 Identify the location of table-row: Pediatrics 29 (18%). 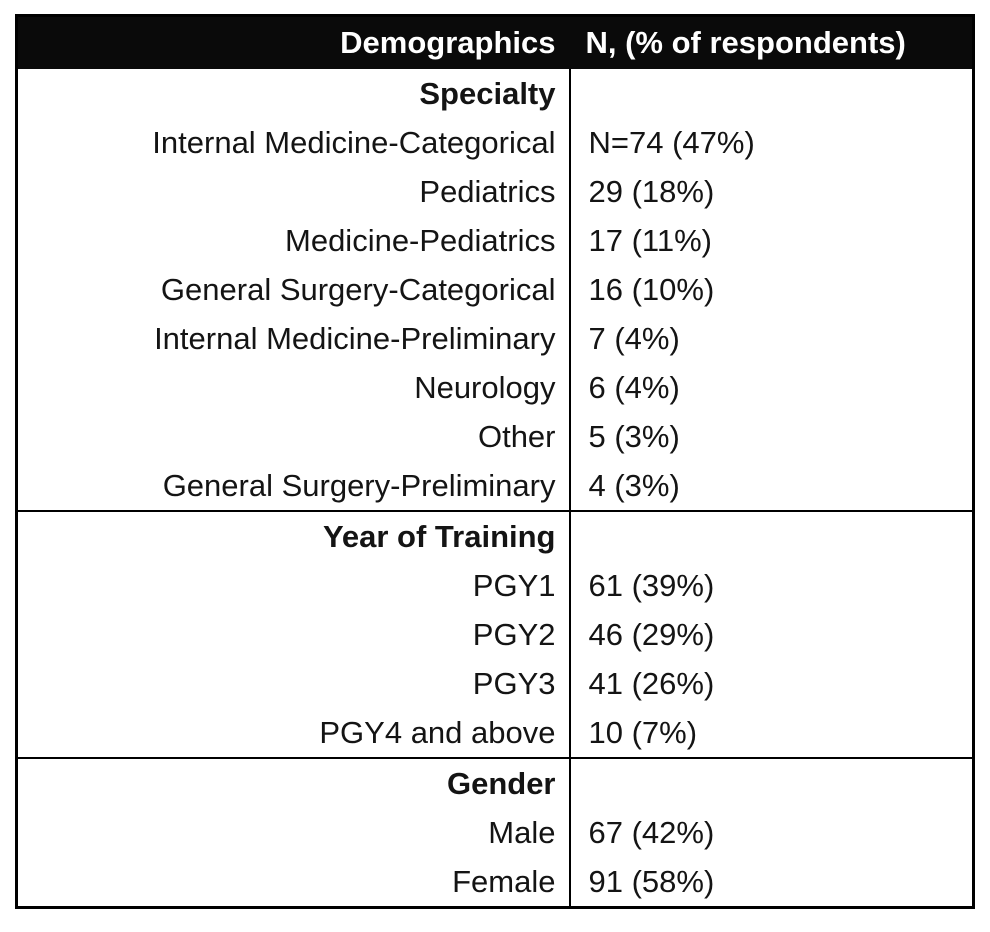
(495, 191).